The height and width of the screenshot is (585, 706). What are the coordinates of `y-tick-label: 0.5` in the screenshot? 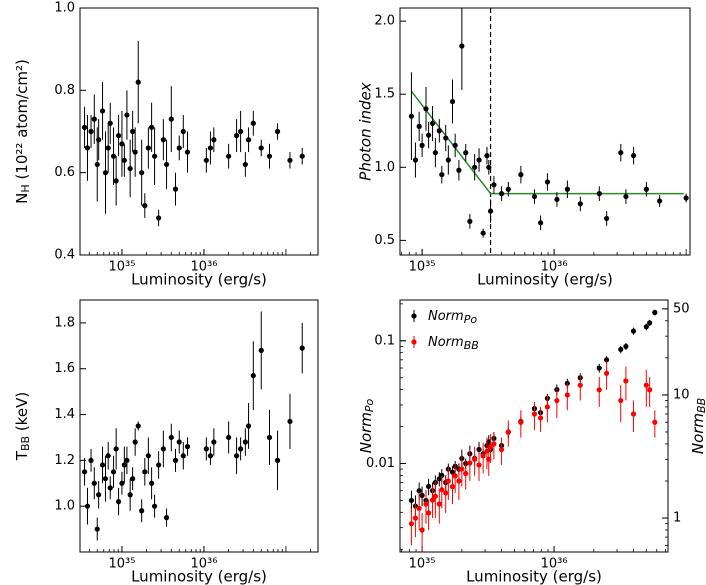 It's located at (384, 240).